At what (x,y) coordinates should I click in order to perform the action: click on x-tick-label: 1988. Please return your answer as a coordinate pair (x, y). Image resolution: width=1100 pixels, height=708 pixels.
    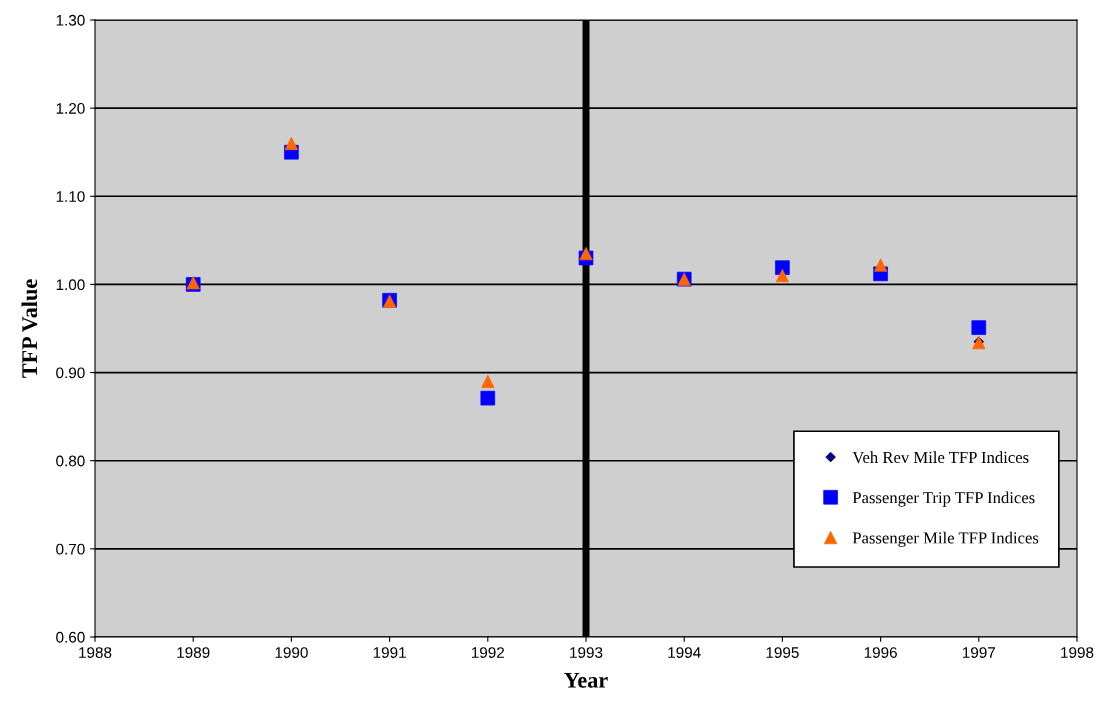
    Looking at the image, I should click on (95, 652).